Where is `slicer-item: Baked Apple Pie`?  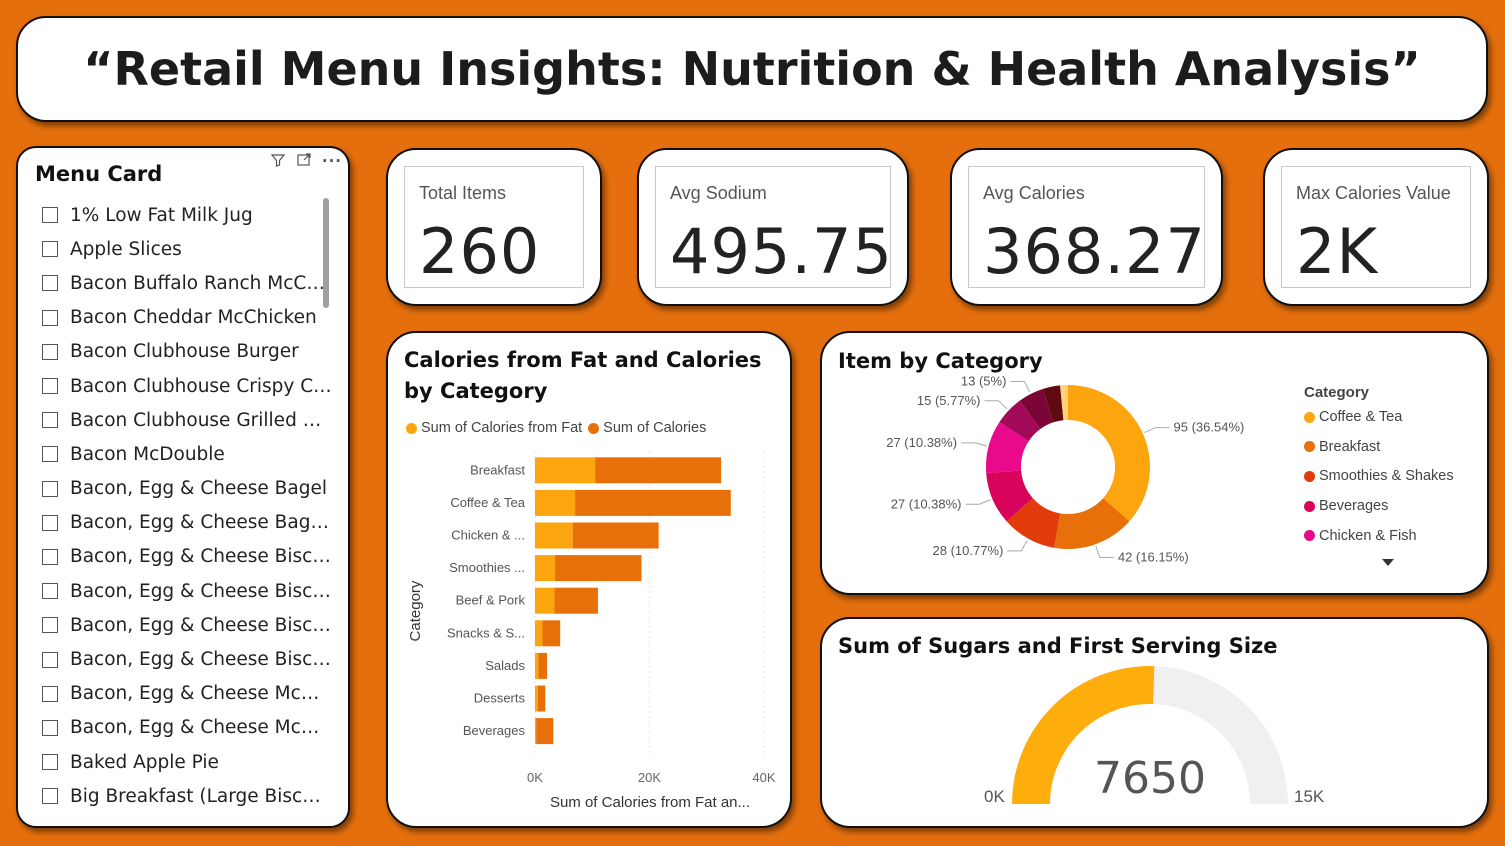 slicer-item: Baked Apple Pie is located at coordinates (188, 762).